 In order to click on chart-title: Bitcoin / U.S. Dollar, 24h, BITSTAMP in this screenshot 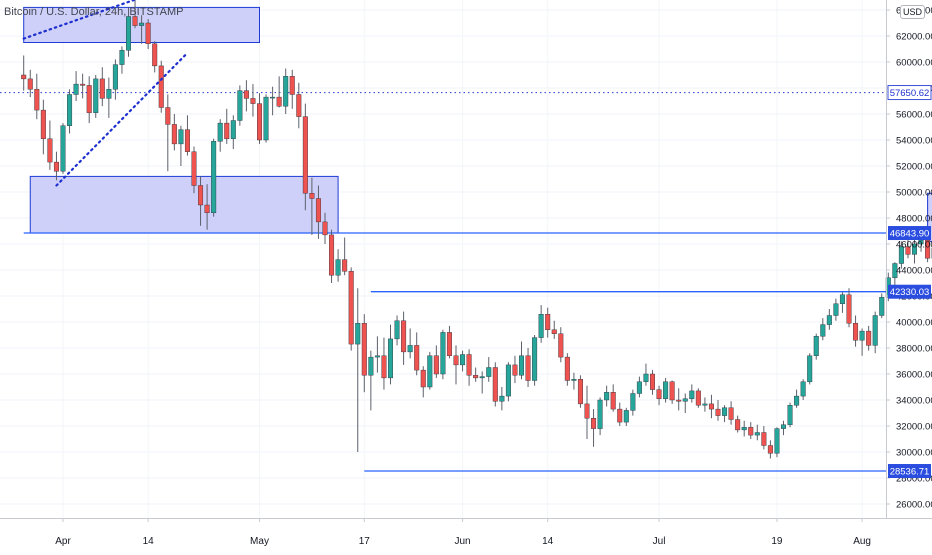, I will do `click(94, 12)`.